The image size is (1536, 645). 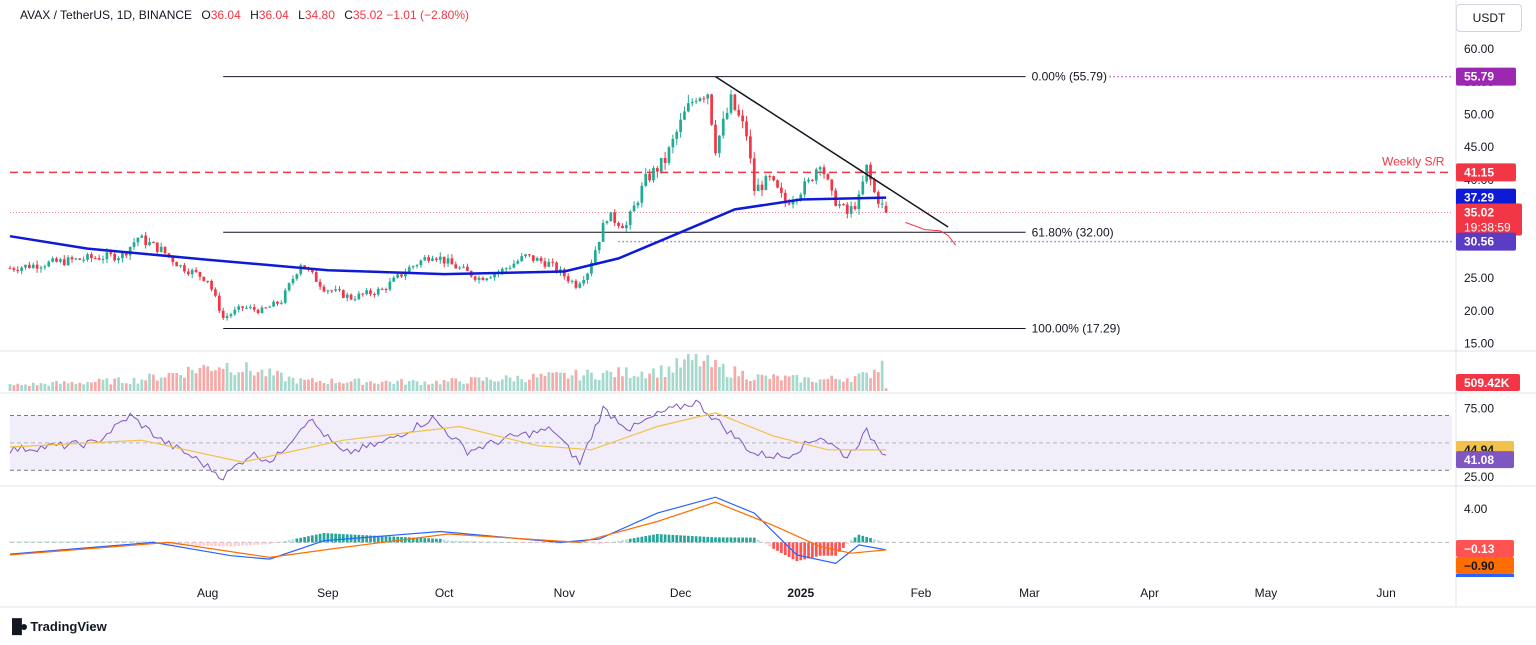 I want to click on symbol-title: AVAX / TetherUS, 1D, BINANCE, so click(x=106, y=15).